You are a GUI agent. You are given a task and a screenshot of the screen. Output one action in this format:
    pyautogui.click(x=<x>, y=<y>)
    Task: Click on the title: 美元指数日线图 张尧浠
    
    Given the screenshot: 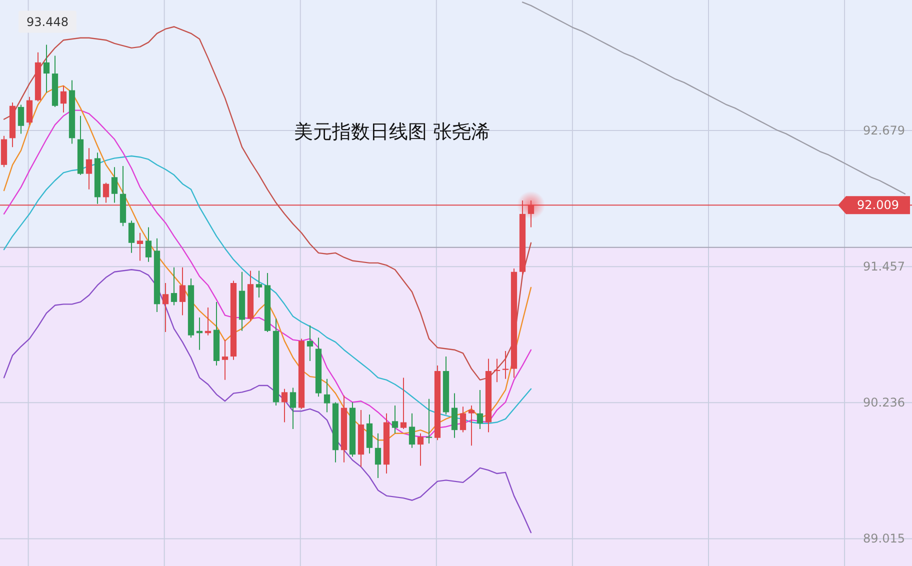 What is the action you would take?
    pyautogui.click(x=392, y=132)
    